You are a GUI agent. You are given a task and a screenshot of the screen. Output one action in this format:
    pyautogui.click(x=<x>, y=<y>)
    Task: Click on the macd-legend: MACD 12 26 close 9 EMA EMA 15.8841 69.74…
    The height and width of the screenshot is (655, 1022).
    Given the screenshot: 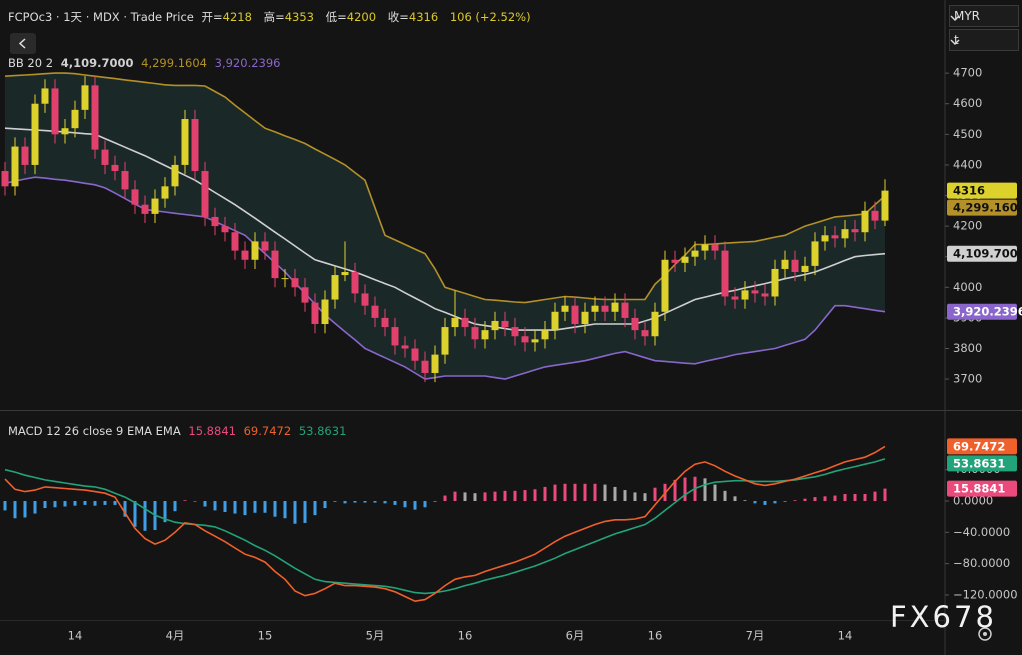 What is the action you would take?
    pyautogui.click(x=179, y=431)
    